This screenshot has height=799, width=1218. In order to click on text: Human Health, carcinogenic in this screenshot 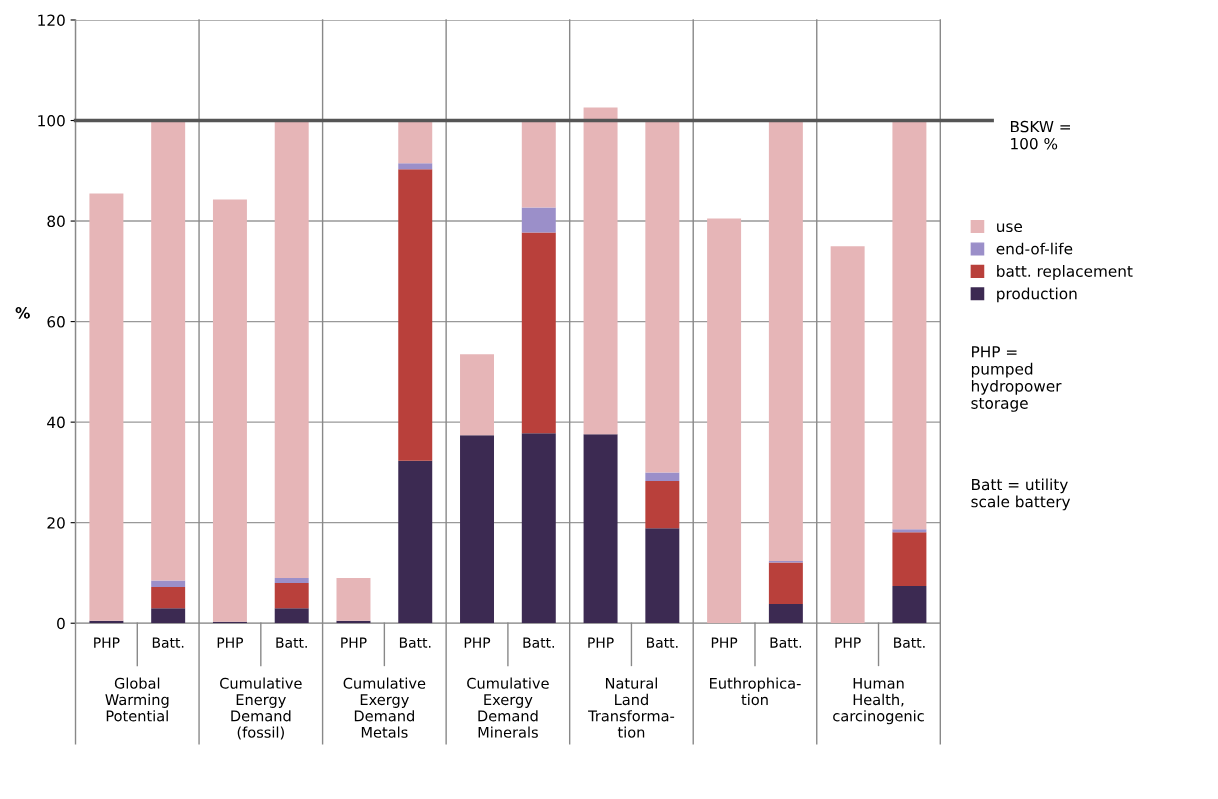, I will do `click(878, 701)`.